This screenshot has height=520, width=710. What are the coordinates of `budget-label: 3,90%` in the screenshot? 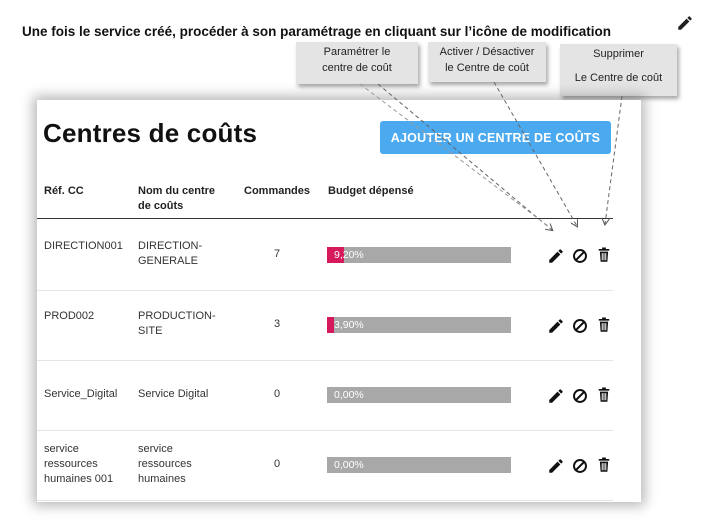 It's located at (349, 325).